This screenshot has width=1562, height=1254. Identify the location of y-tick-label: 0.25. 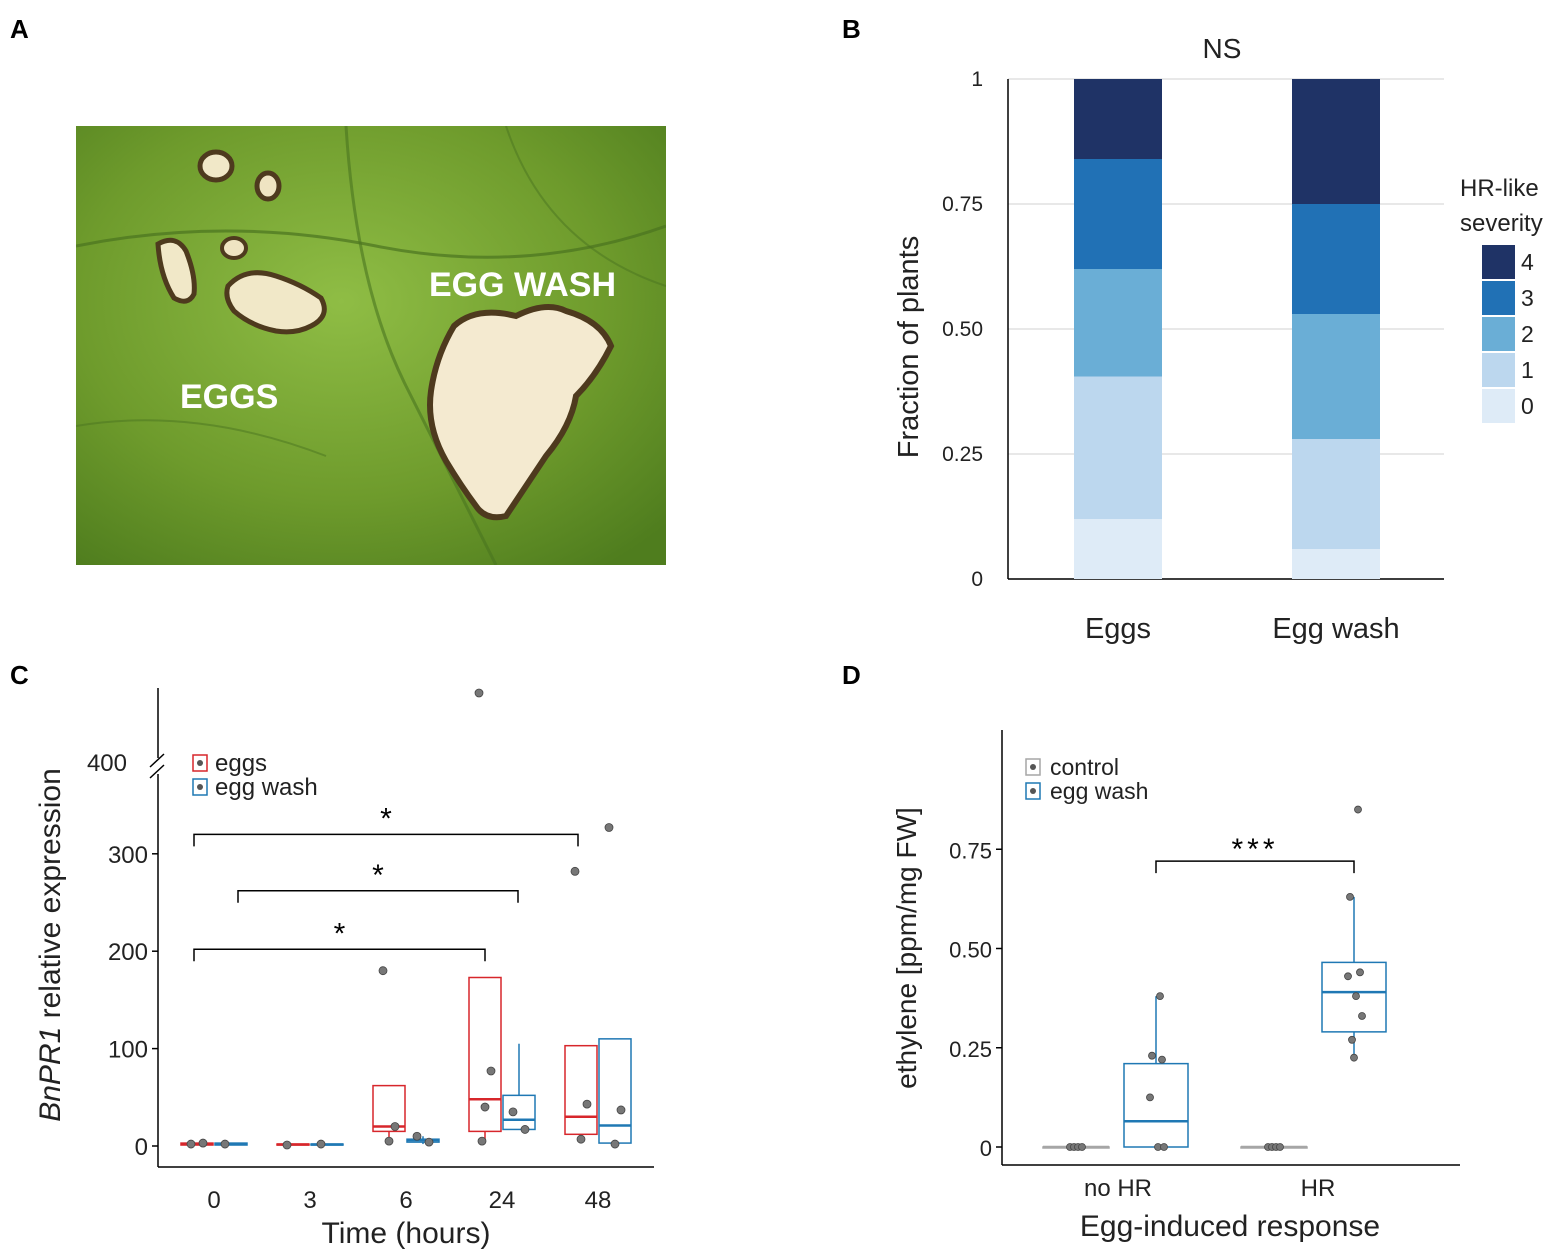
(970, 1049).